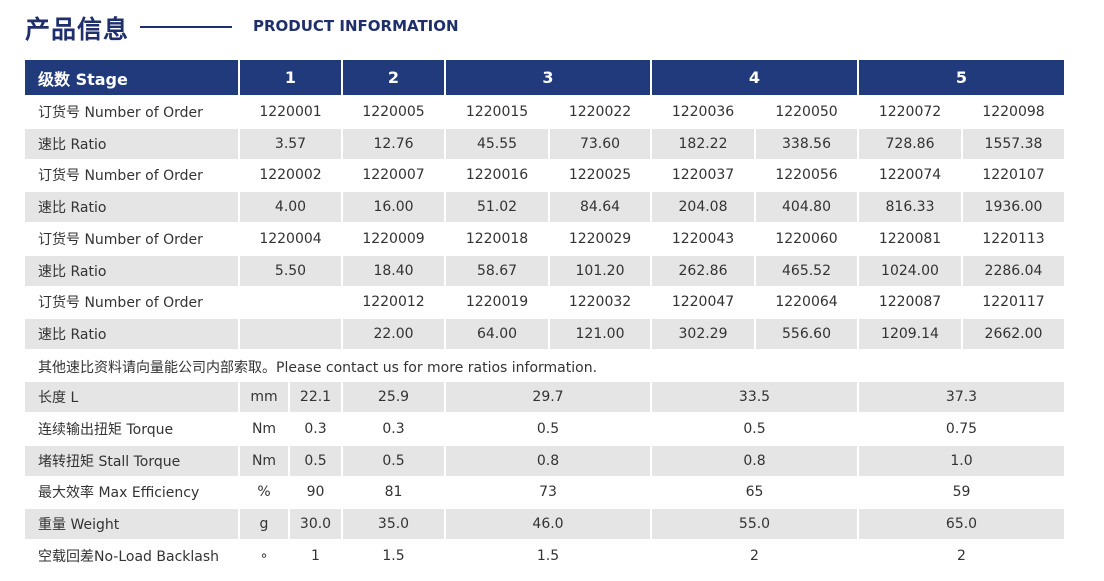 Image resolution: width=1104 pixels, height=581 pixels. What do you see at coordinates (548, 397) in the screenshot?
I see `cell: 29.7` at bounding box center [548, 397].